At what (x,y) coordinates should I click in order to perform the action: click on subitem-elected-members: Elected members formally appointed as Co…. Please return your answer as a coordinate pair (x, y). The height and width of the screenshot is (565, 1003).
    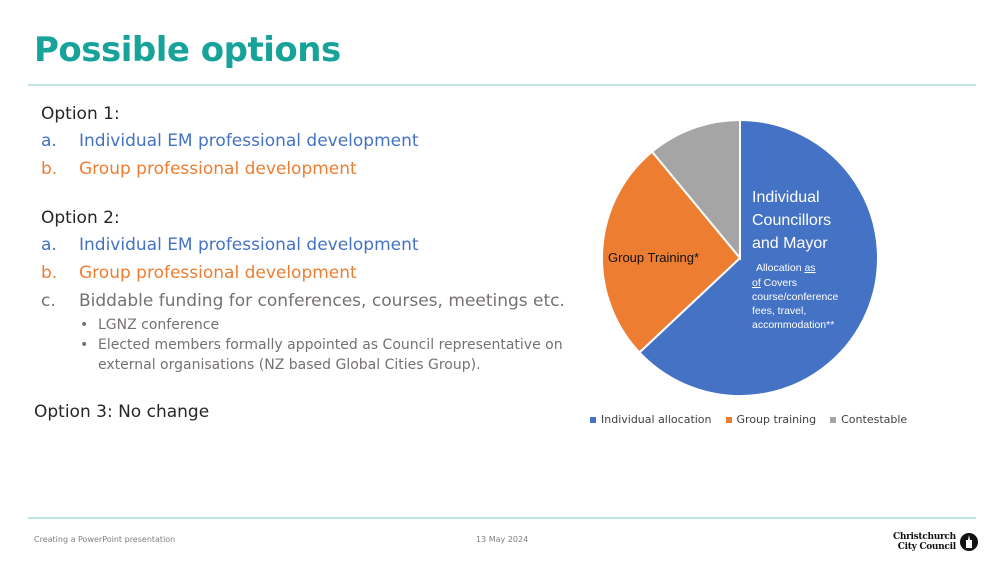
    Looking at the image, I should click on (340, 355).